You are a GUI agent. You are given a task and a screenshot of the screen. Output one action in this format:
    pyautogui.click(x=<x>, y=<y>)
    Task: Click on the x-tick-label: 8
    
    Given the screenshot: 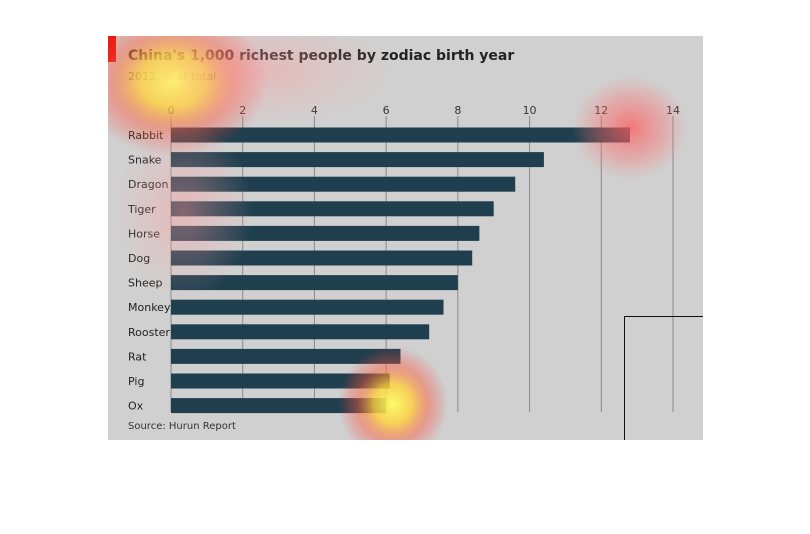 What is the action you would take?
    pyautogui.click(x=457, y=110)
    